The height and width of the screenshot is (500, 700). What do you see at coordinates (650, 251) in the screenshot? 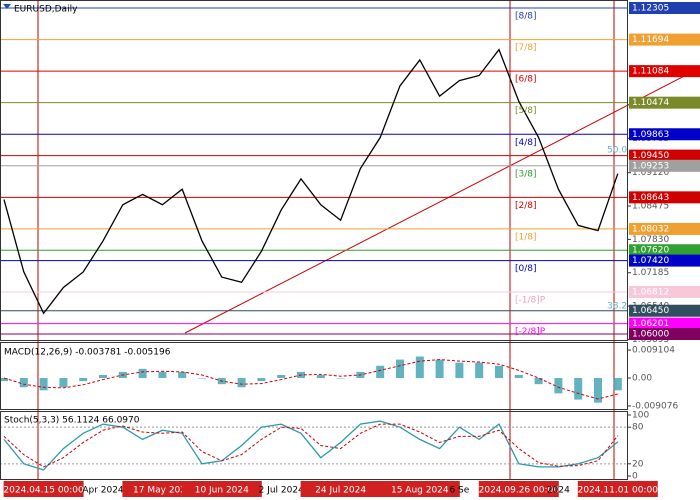
I see `level-label: 1.07620` at bounding box center [650, 251].